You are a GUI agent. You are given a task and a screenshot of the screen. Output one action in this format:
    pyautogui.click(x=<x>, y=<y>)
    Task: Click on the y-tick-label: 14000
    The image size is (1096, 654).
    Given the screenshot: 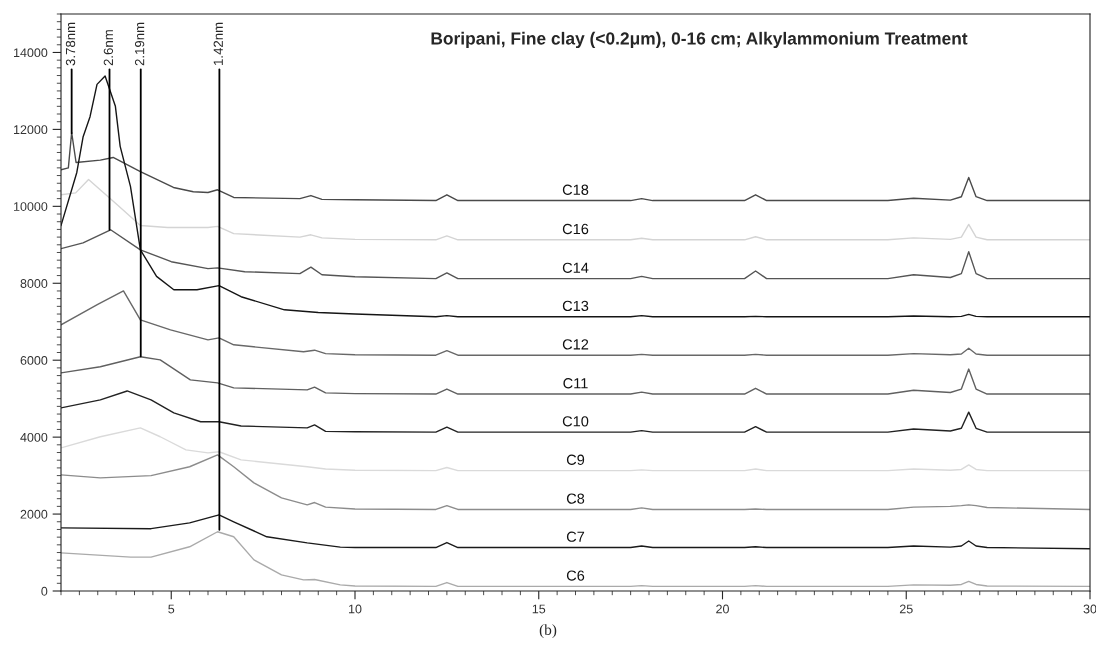 What is the action you would take?
    pyautogui.click(x=31, y=53)
    